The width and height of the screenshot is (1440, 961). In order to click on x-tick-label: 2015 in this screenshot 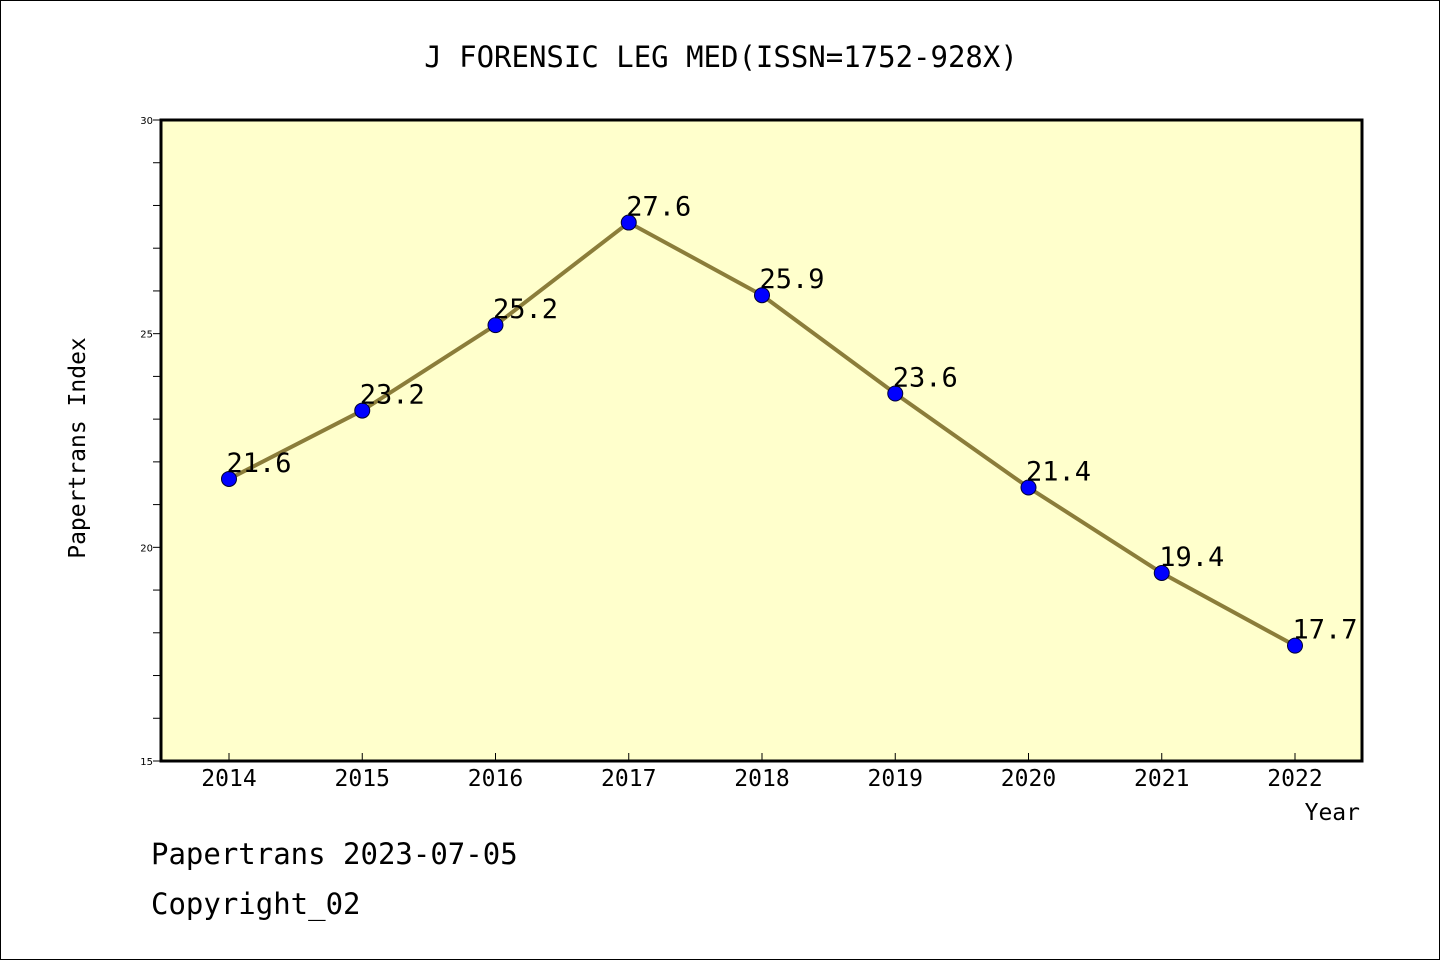, I will do `click(362, 779)`.